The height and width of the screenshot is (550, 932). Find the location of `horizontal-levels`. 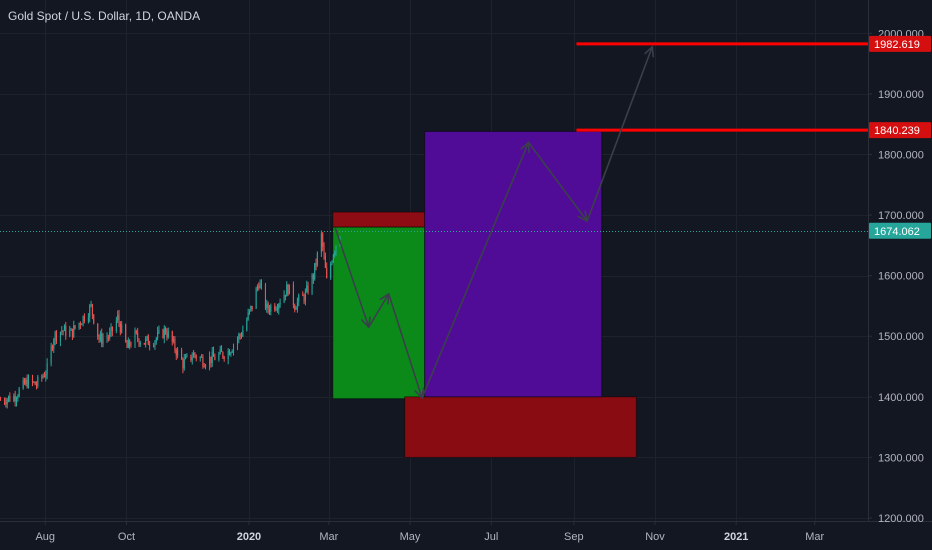

horizontal-levels is located at coordinates (722, 87).